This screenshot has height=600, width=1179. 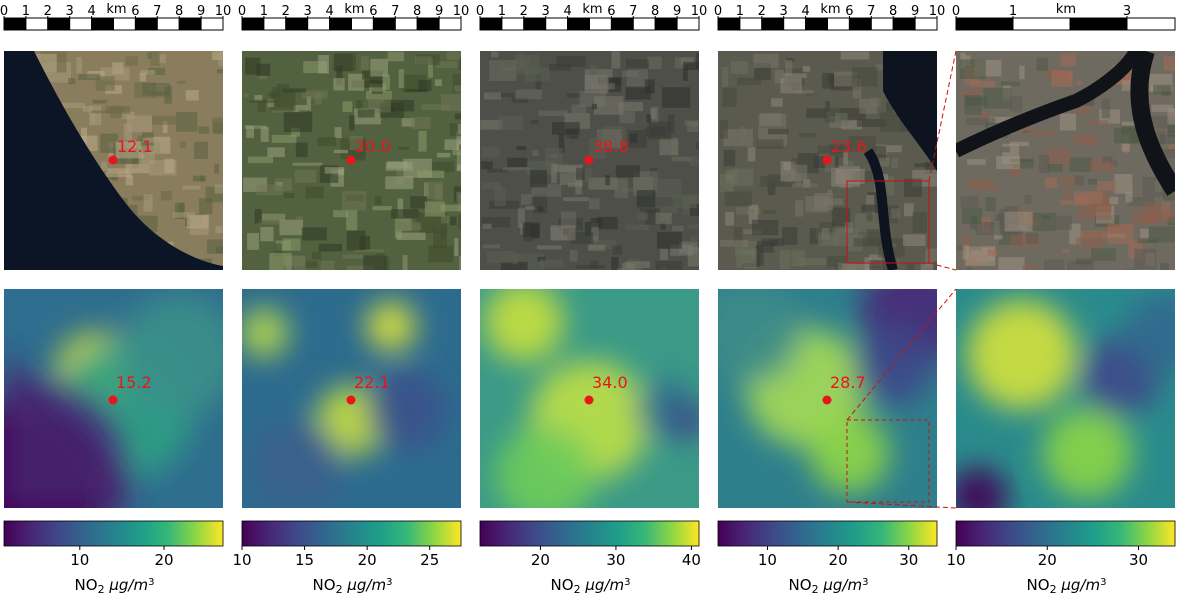 What do you see at coordinates (880, 209) in the screenshot?
I see `canal` at bounding box center [880, 209].